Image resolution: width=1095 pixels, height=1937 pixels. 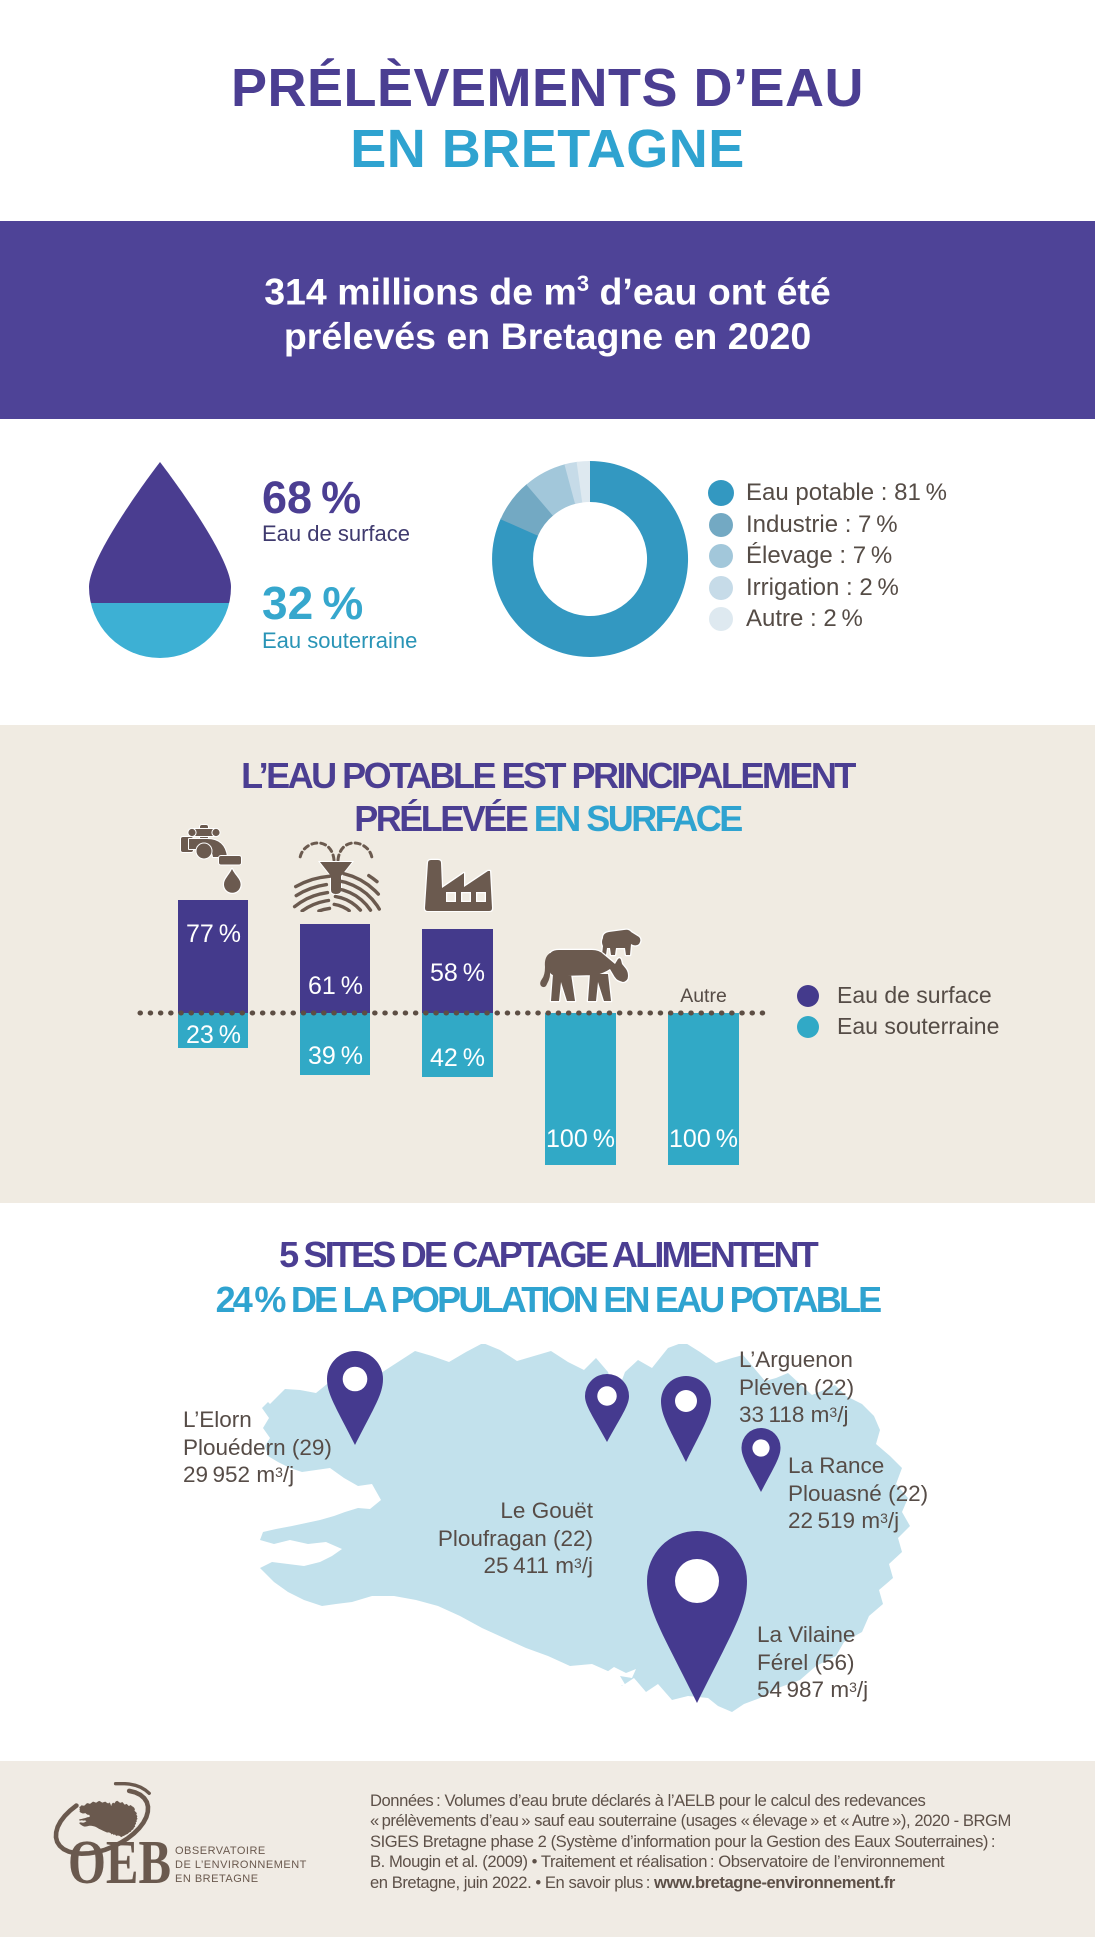 What do you see at coordinates (241, 1865) in the screenshot?
I see `svg-text: DE L’ENVIRONNEMENT` at bounding box center [241, 1865].